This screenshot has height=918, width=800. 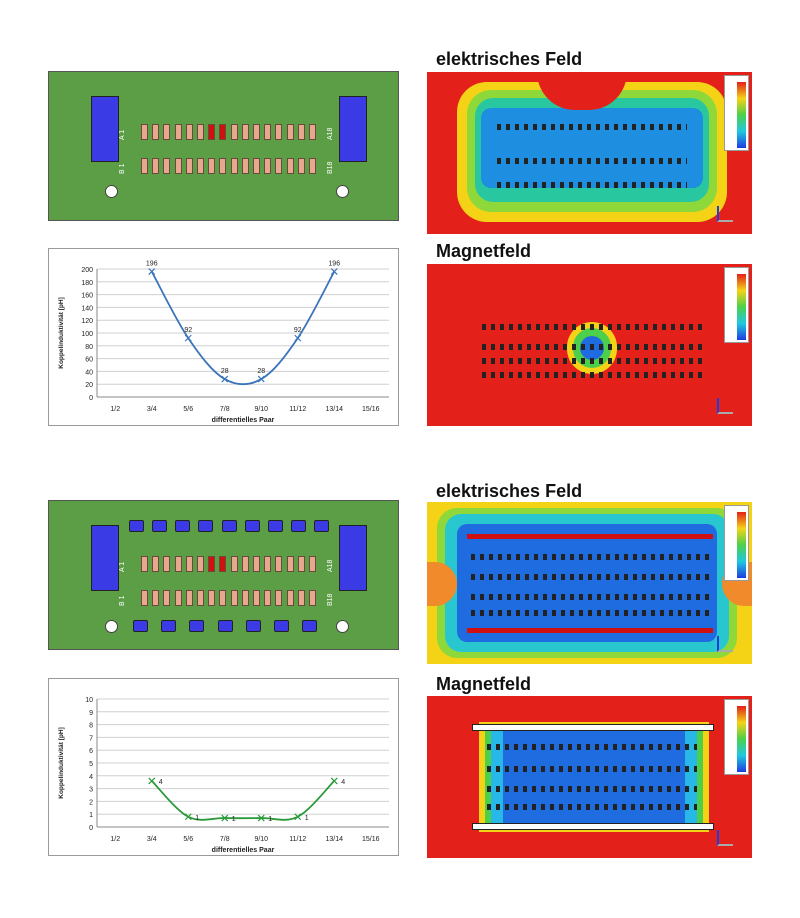 I want to click on data-label: 196, so click(x=334, y=264).